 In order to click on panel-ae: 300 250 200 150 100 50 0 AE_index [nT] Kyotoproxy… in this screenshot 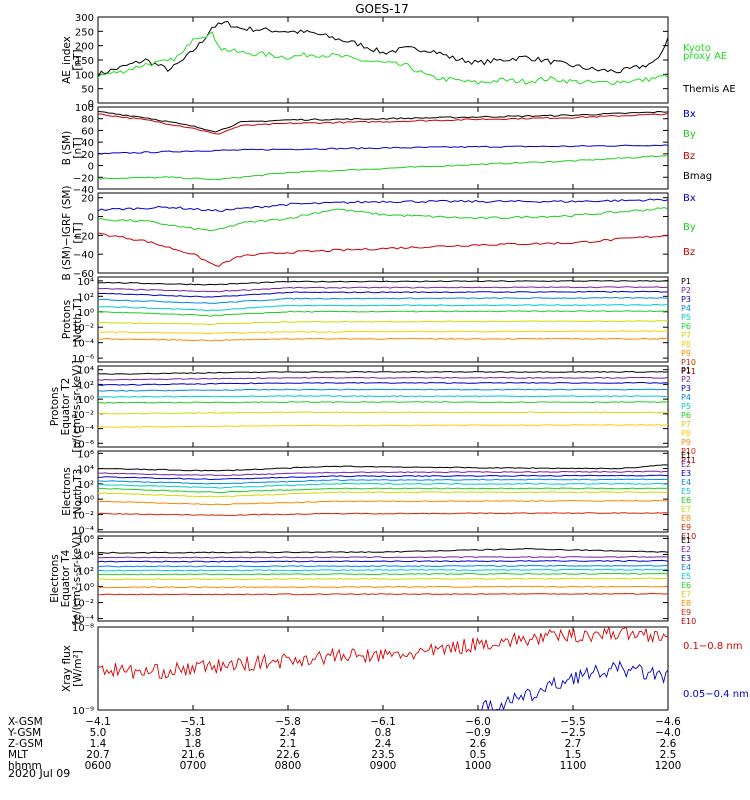, I will do `click(398, 61)`.